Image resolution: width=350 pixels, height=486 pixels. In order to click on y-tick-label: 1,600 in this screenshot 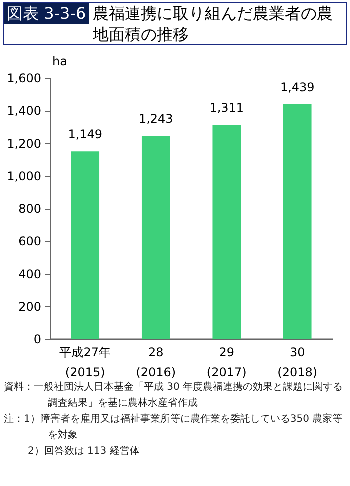, I will do `click(24, 79)`.